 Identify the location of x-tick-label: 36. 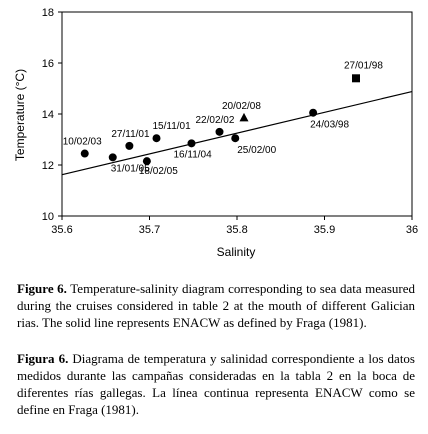
(412, 230).